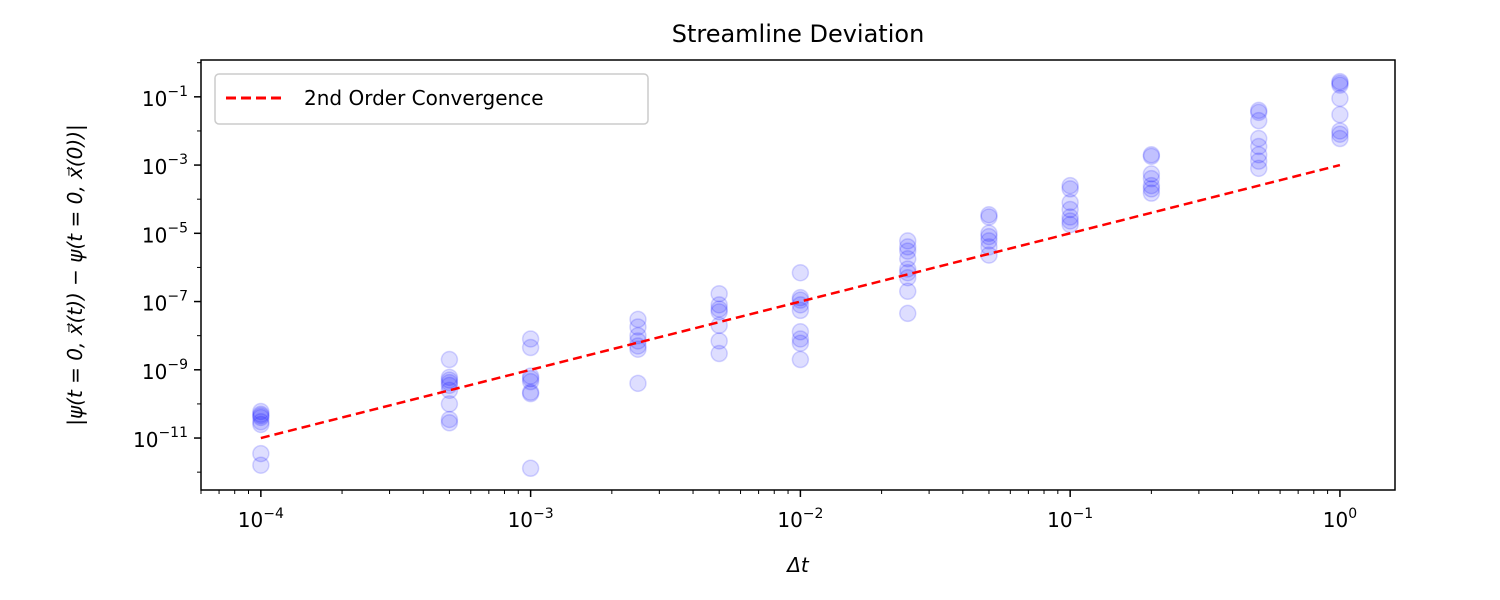 The image size is (1500, 600). What do you see at coordinates (261, 519) in the screenshot?
I see `x-tick-label: 10⁻⁴` at bounding box center [261, 519].